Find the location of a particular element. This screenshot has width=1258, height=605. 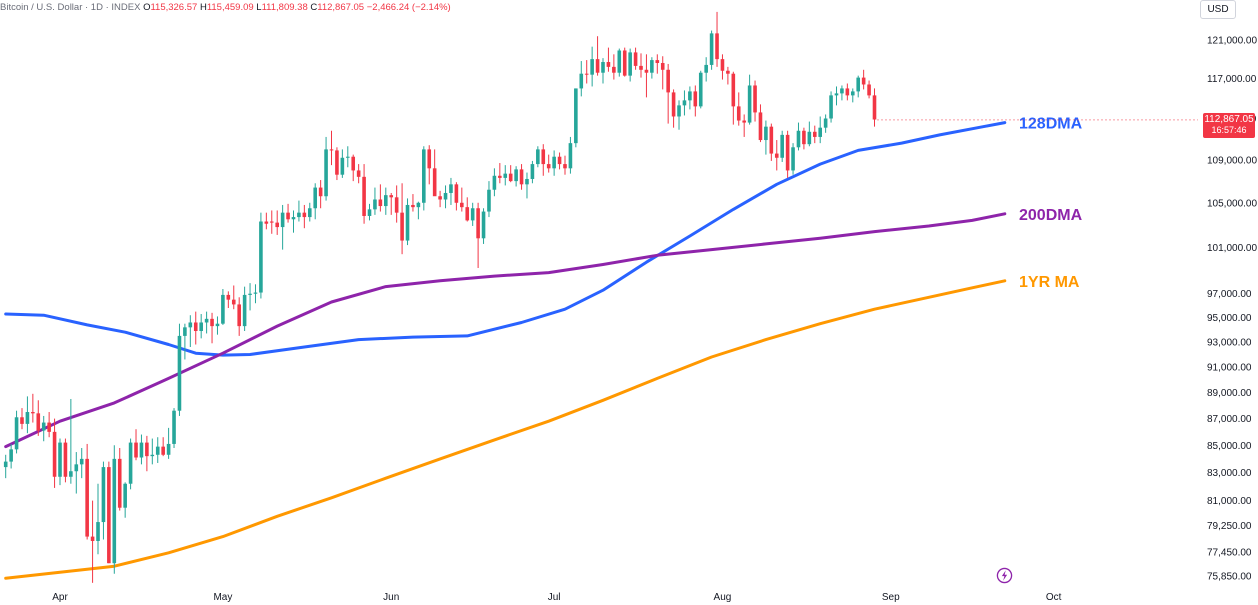

y-axis-label: 79,250.00 is located at coordinates (1229, 526).